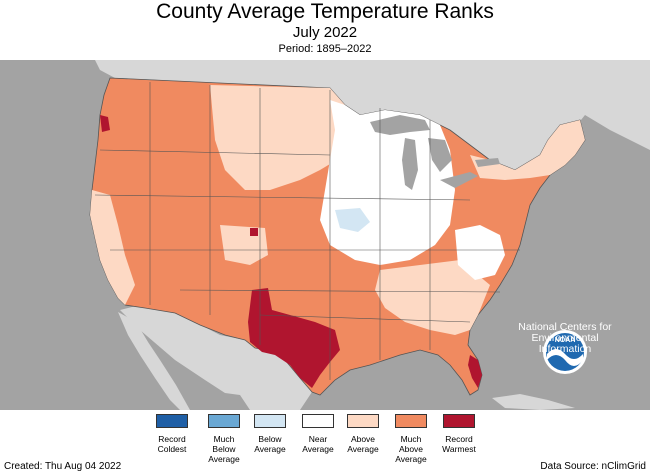 The width and height of the screenshot is (650, 475). What do you see at coordinates (565, 352) in the screenshot?
I see `noaa-logo: NOAA` at bounding box center [565, 352].